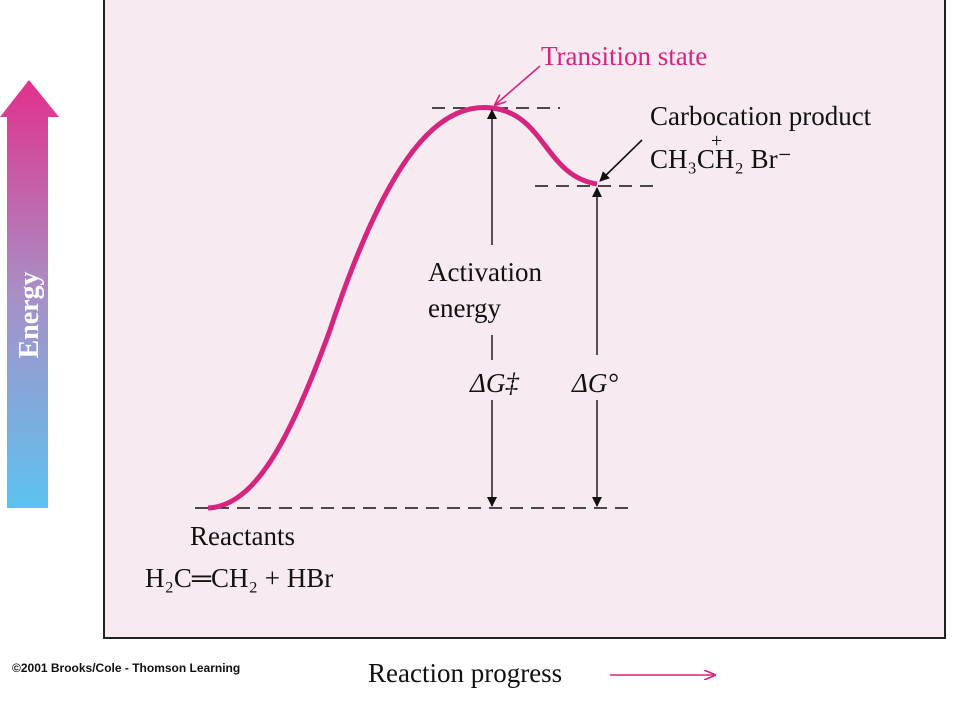 This screenshot has width=960, height=720. Describe the element at coordinates (126, 668) in the screenshot. I see `credit: ©2001 Brooks/Cole - Thomson Learning` at that location.